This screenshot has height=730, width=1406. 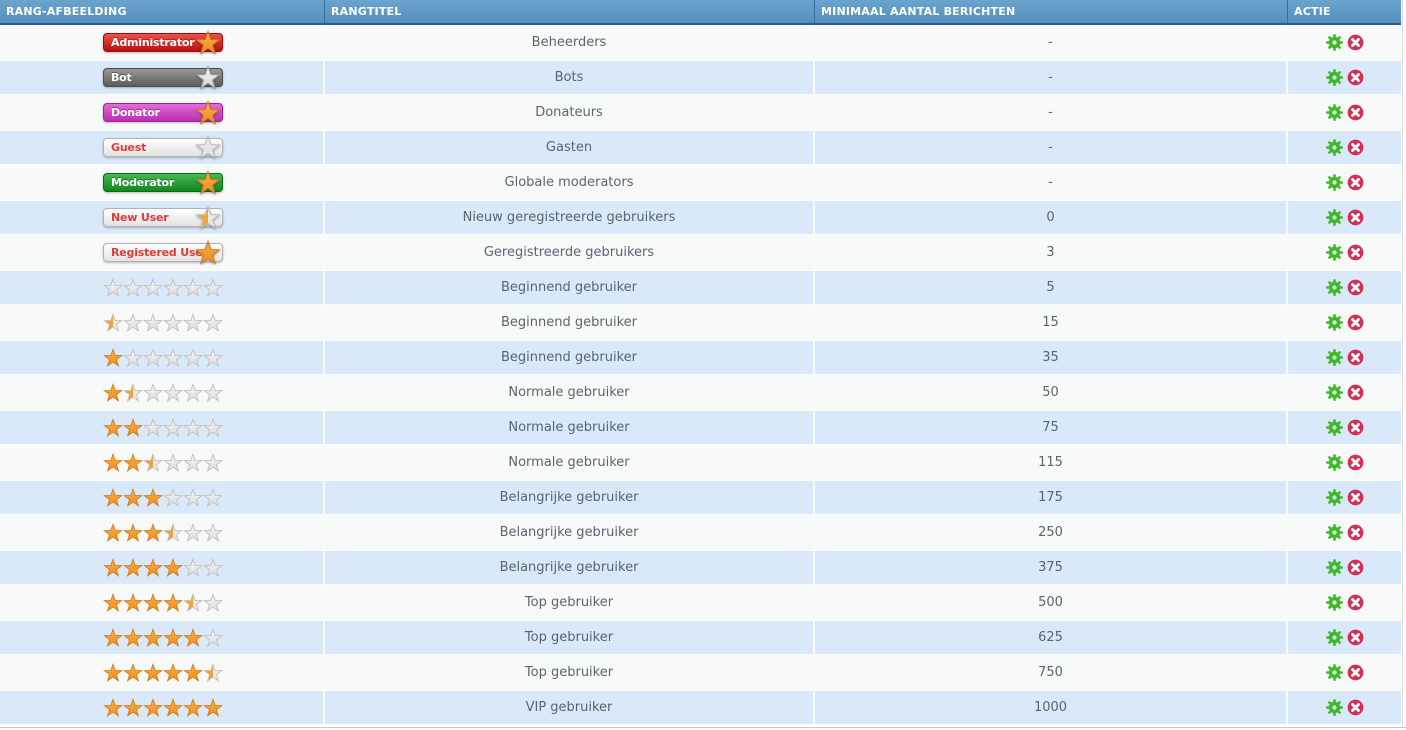 I want to click on rank-image-cell: Donator, so click(x=162, y=112).